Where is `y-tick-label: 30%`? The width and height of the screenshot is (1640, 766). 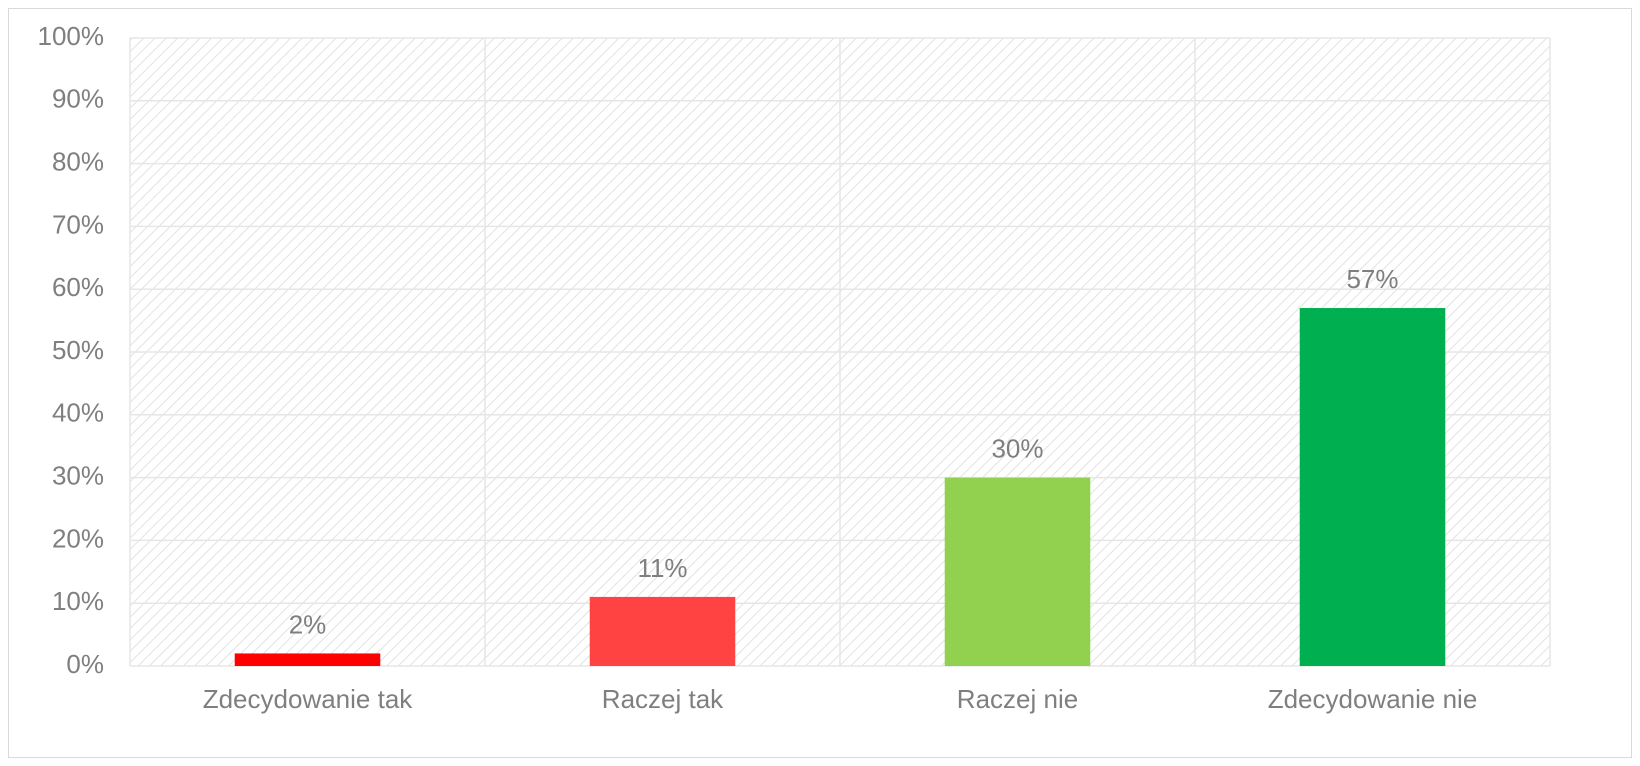
y-tick-label: 30% is located at coordinates (78, 475).